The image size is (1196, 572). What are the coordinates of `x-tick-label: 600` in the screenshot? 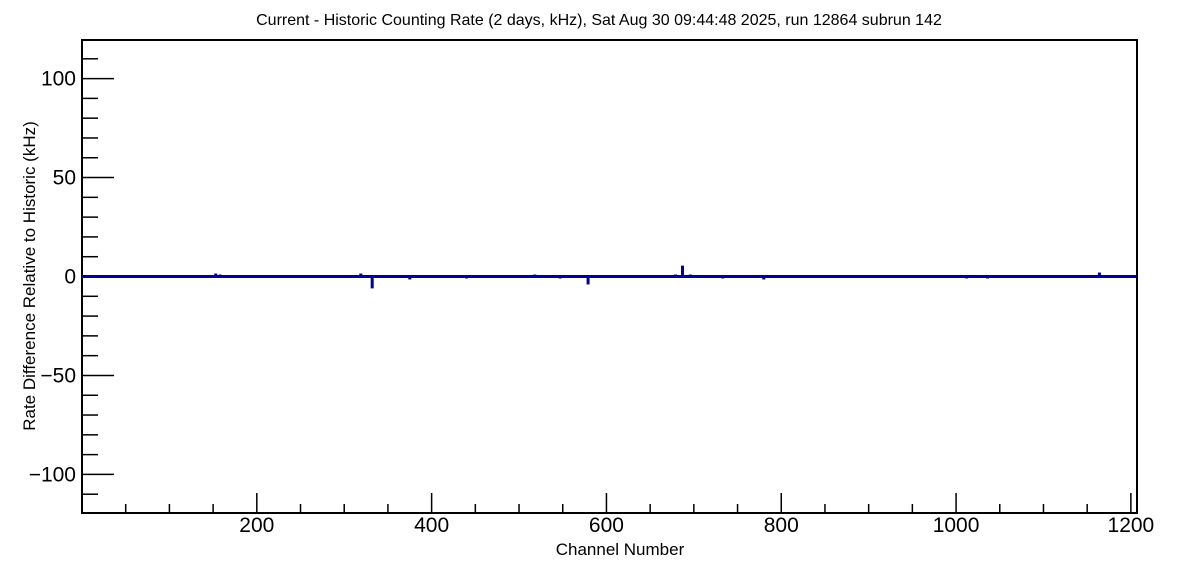 It's located at (606, 525).